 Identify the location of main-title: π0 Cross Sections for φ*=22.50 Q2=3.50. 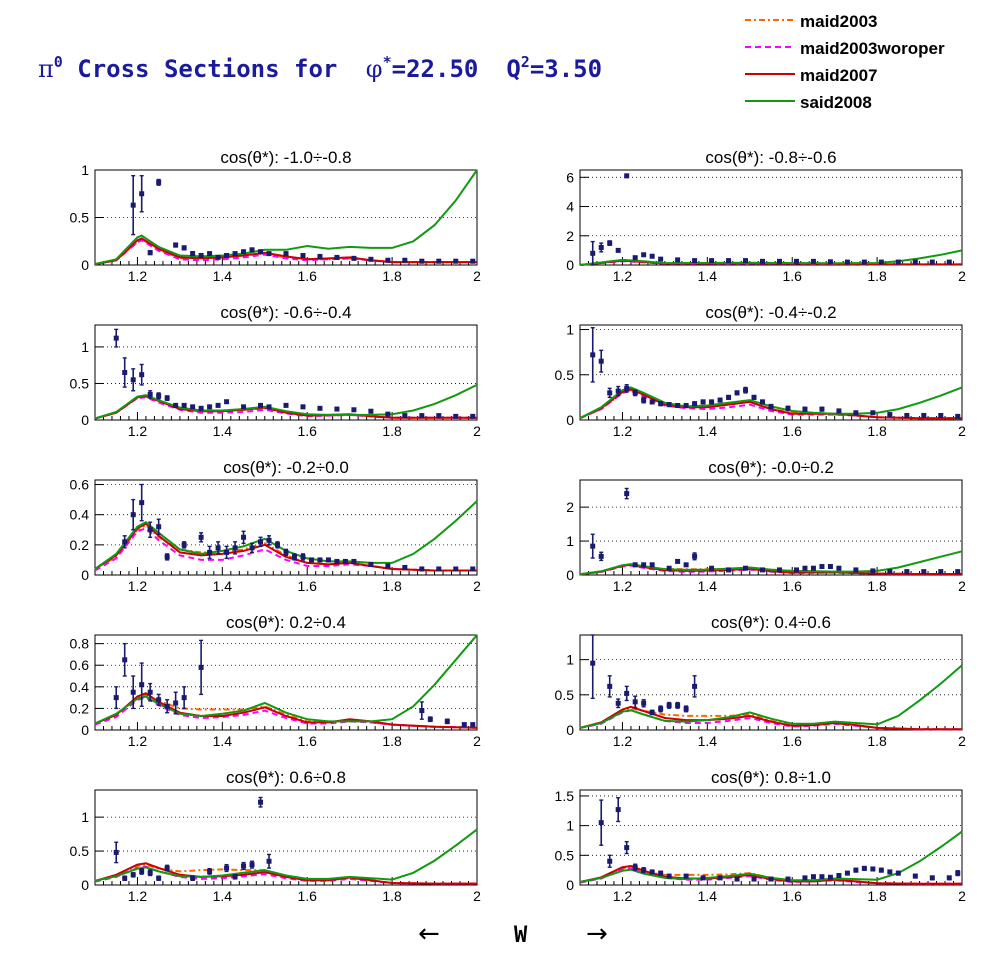
(320, 68).